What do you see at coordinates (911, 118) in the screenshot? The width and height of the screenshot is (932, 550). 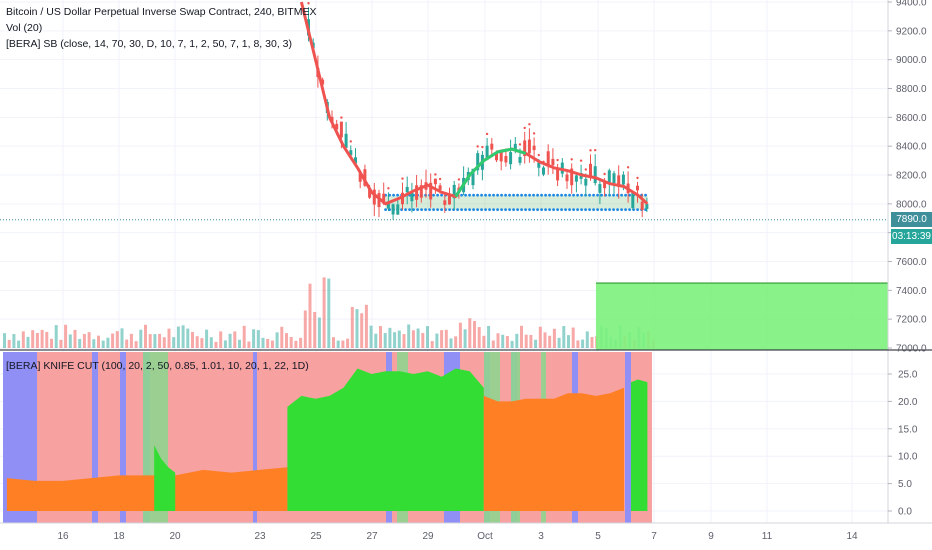 I see `price-tick-label: 8600.0` at bounding box center [911, 118].